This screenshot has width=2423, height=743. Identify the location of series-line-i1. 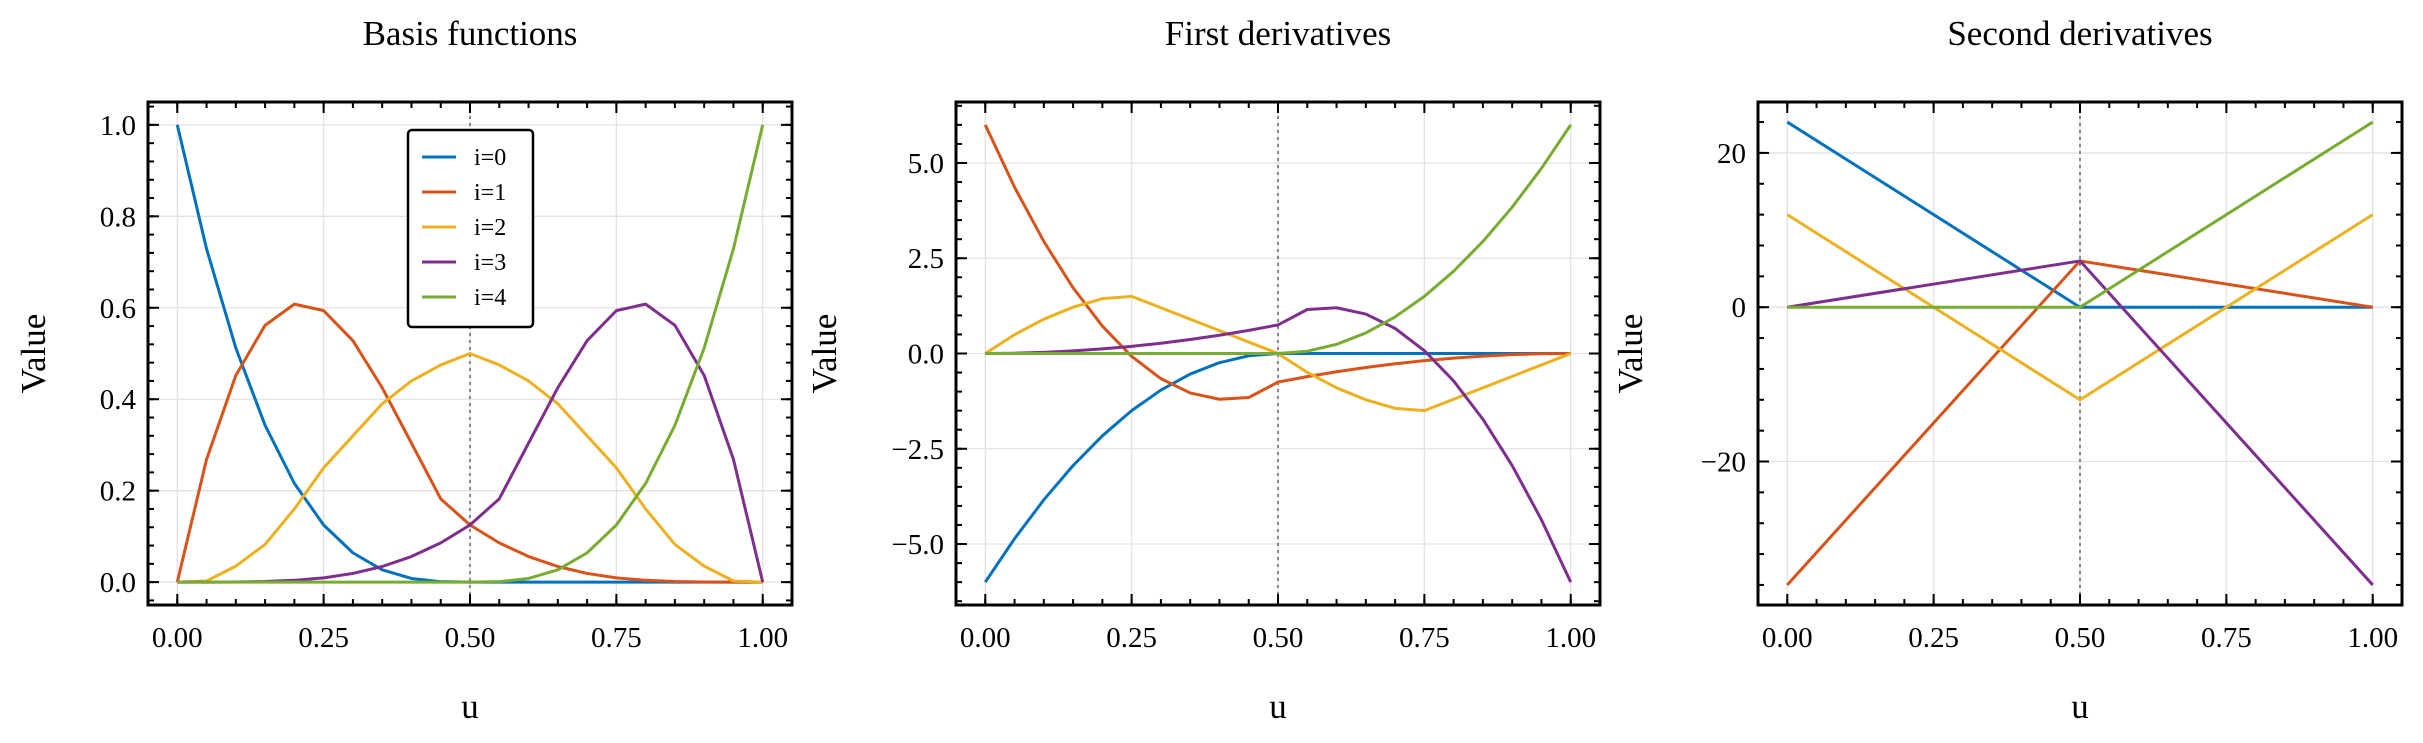
(1277, 262).